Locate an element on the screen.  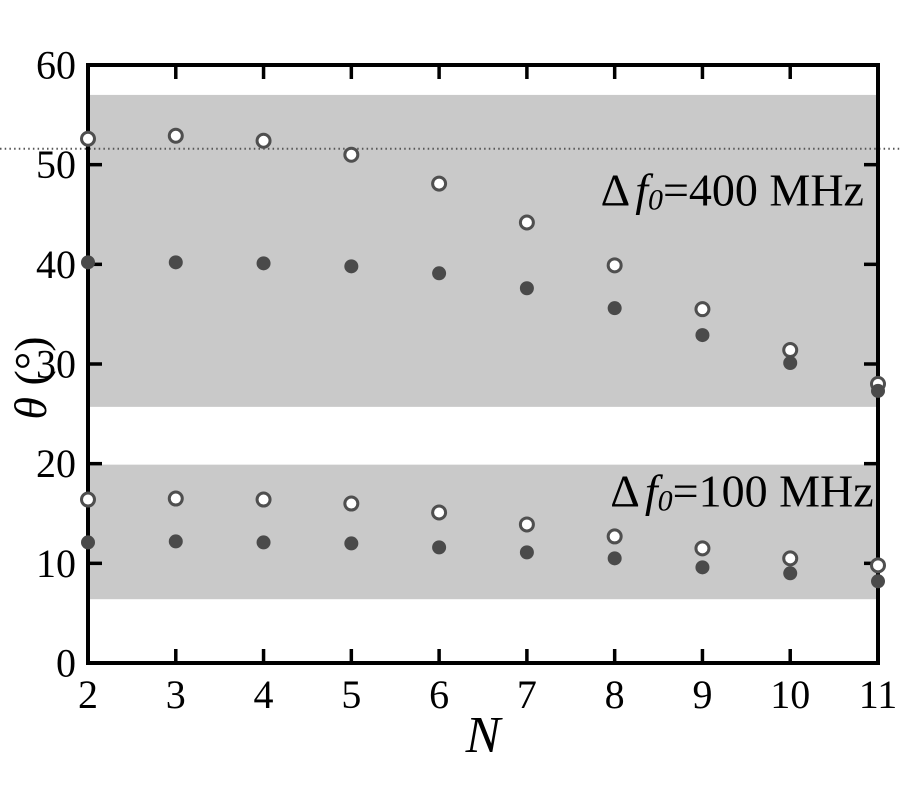
x-tick-label: 9 is located at coordinates (702, 694).